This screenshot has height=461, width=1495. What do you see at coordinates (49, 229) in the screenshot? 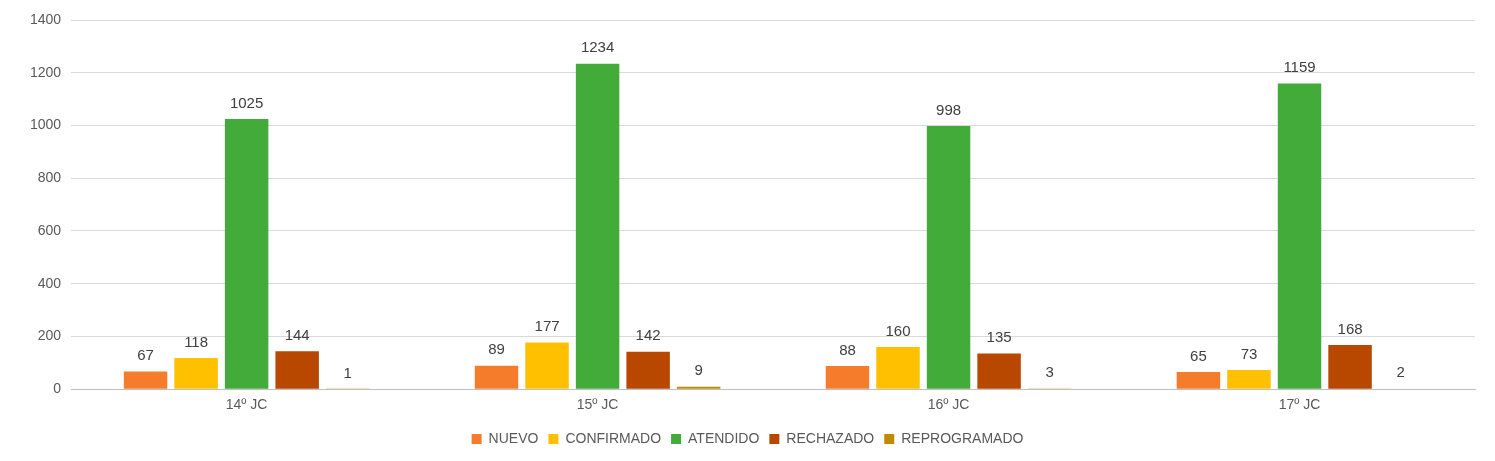
I see `y-tick-label: 600` at bounding box center [49, 229].